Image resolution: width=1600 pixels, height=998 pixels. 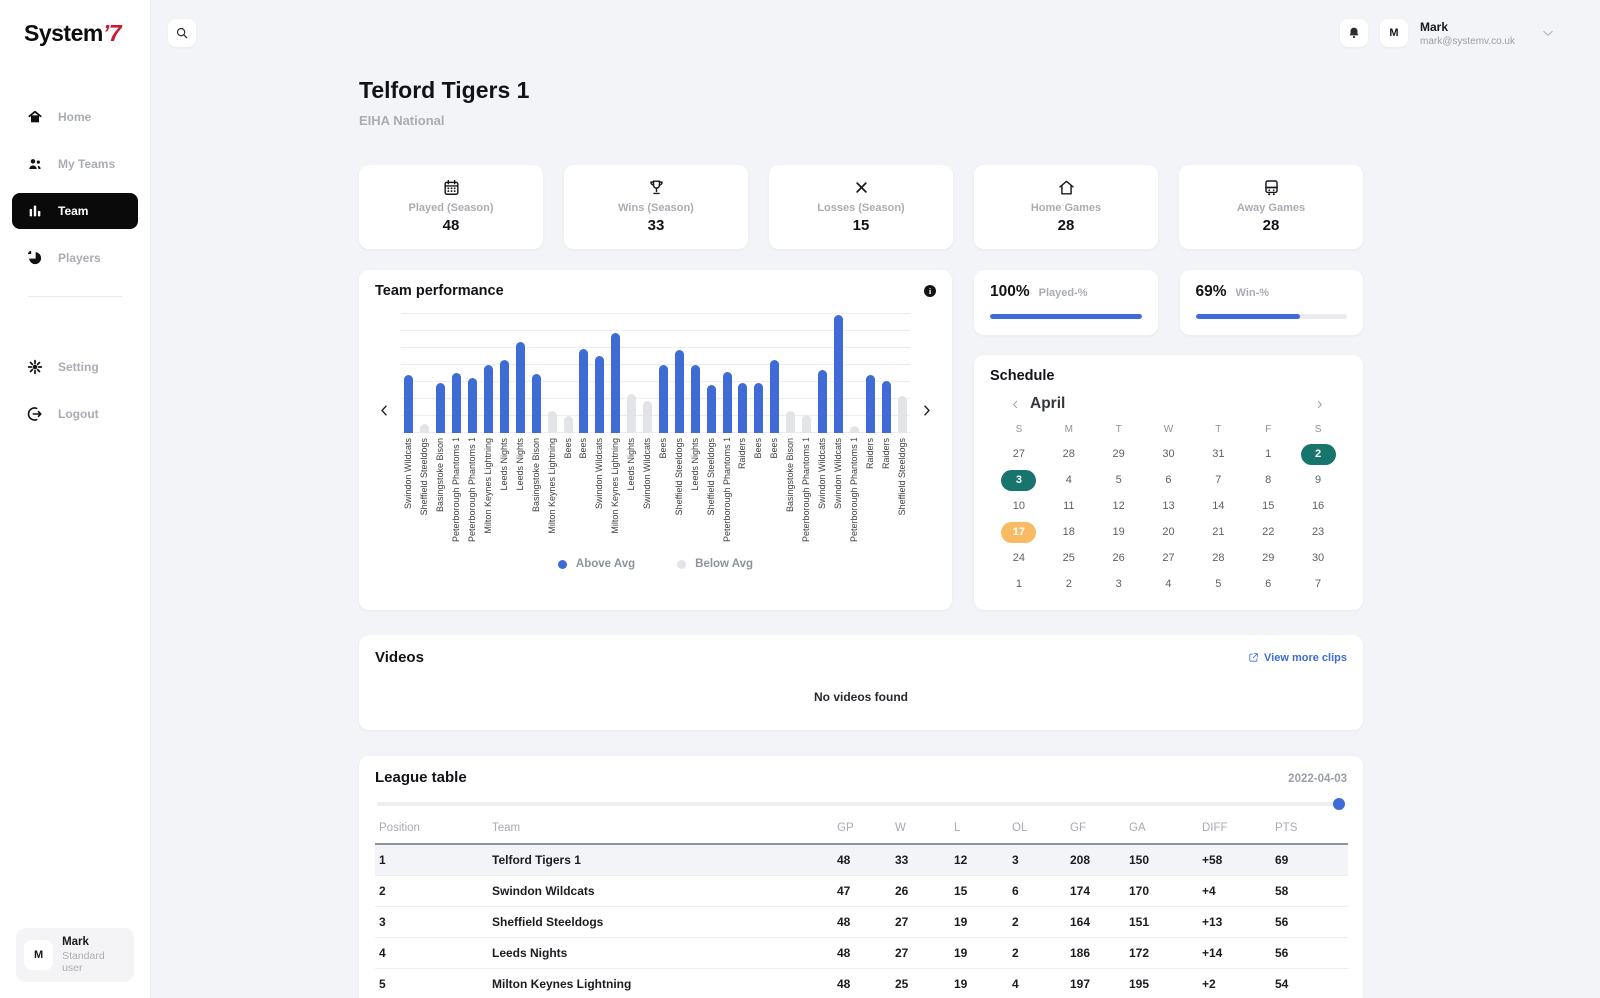 What do you see at coordinates (536, 475) in the screenshot?
I see `chart-x-label: Basingstoke Bison` at bounding box center [536, 475].